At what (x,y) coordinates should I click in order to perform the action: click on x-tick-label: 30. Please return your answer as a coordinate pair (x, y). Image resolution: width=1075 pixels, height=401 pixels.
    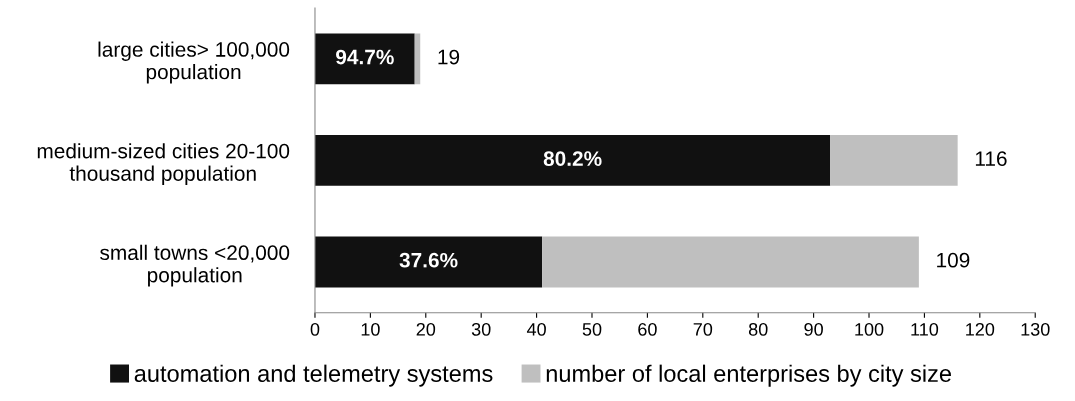
    Looking at the image, I should click on (481, 329).